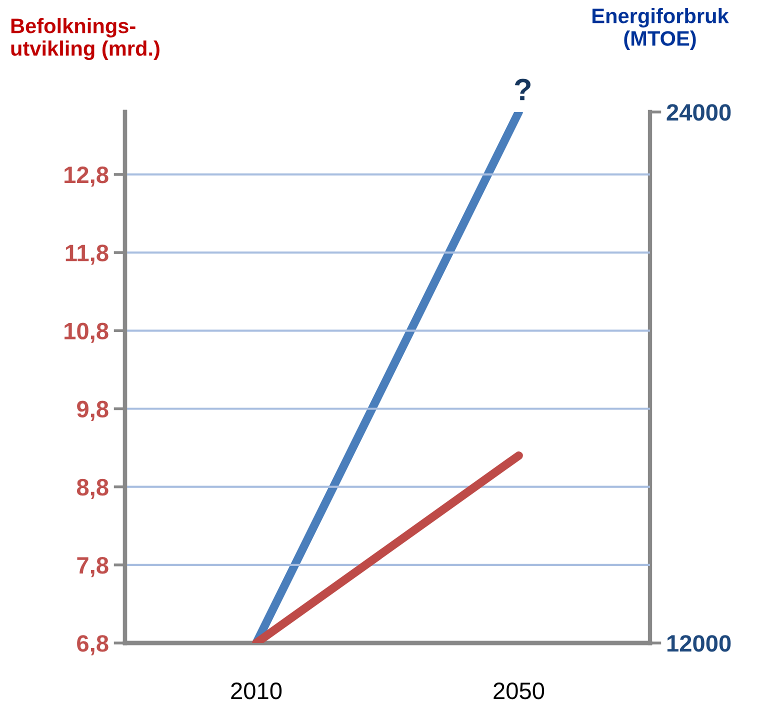  What do you see at coordinates (87, 254) in the screenshot?
I see `y-tick-label: 11,8` at bounding box center [87, 254].